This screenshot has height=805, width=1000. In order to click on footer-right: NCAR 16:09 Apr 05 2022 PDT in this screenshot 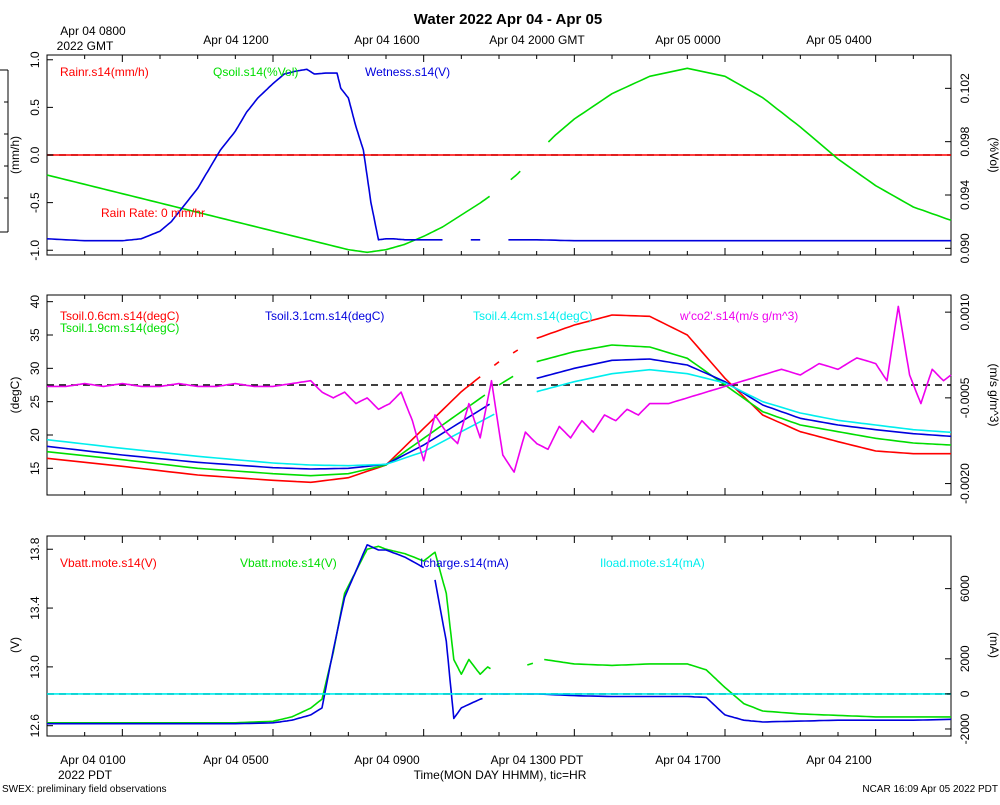, I will do `click(930, 789)`.